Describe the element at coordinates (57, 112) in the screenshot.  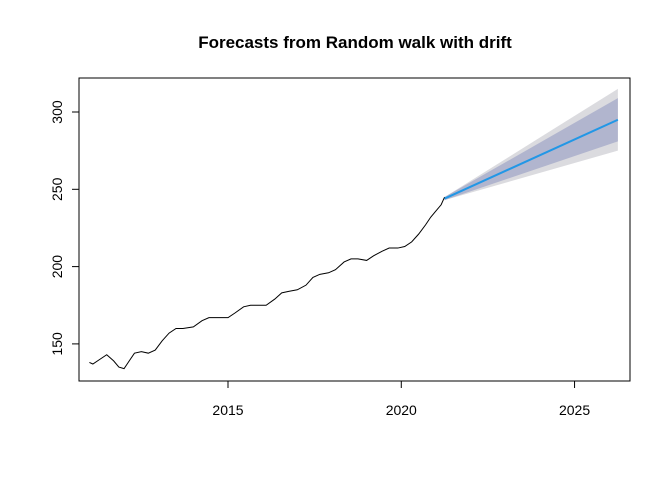
I see `y-tick-label: 300` at that location.